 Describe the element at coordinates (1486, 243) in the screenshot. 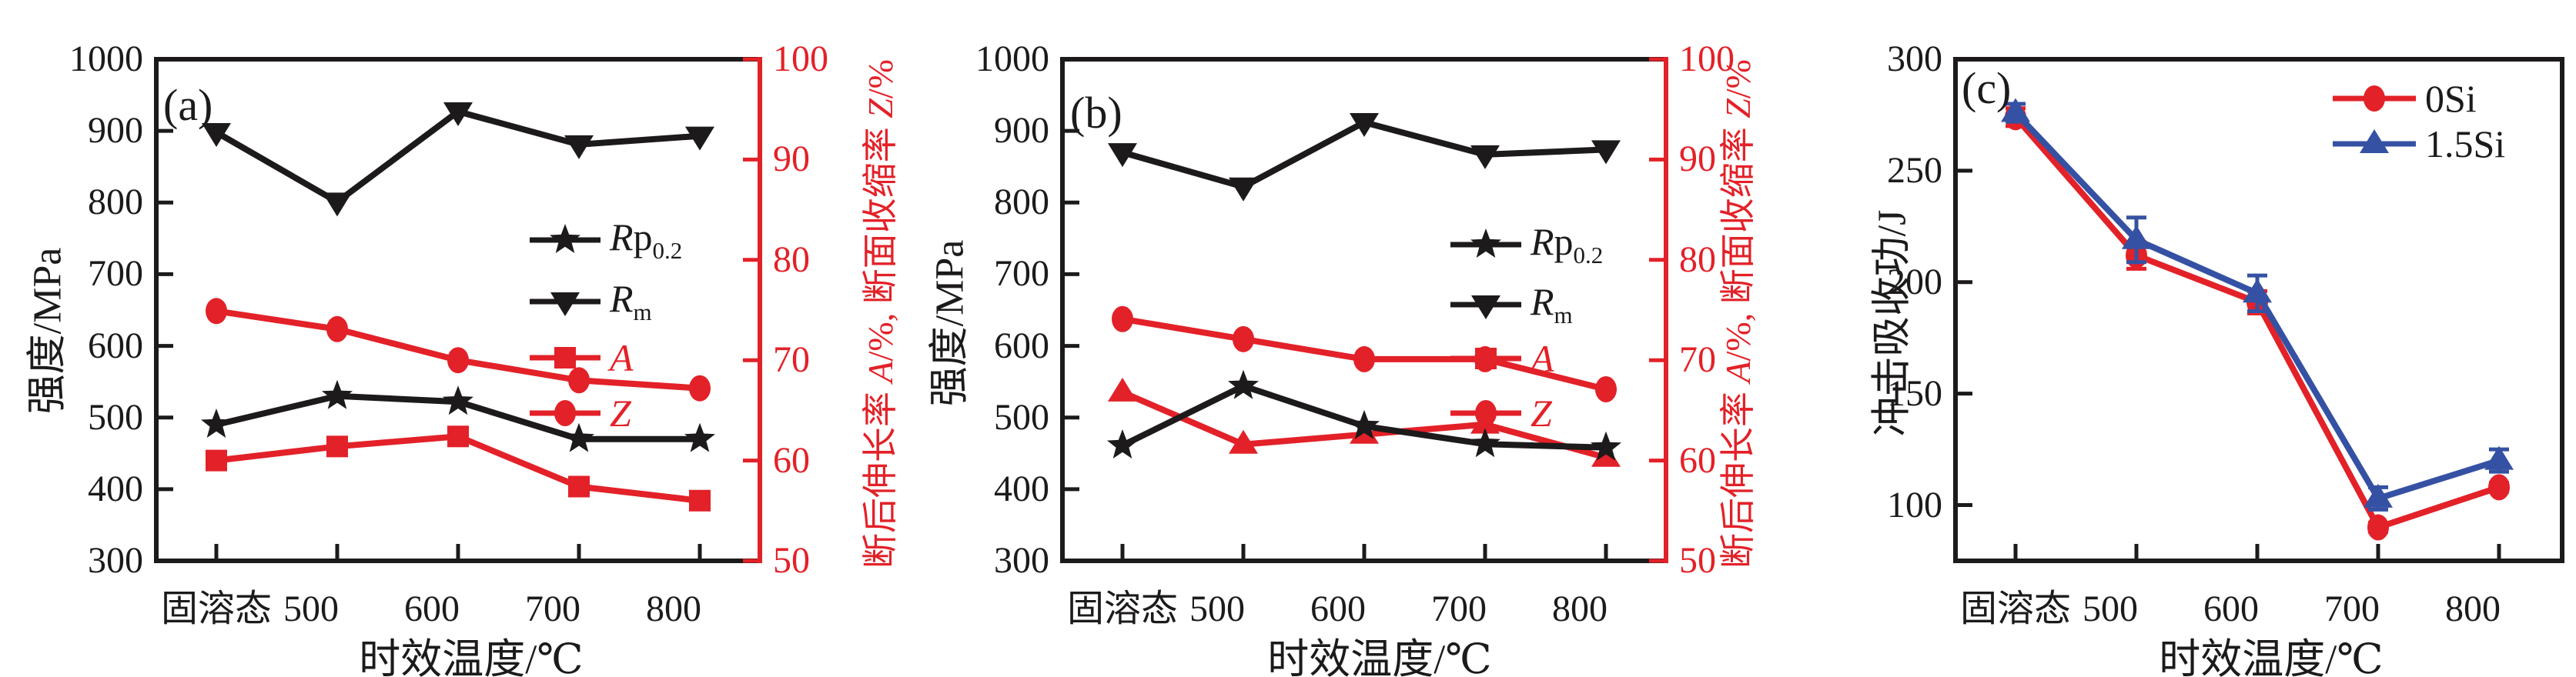

I see `legend-marker-rp02-icon` at that location.